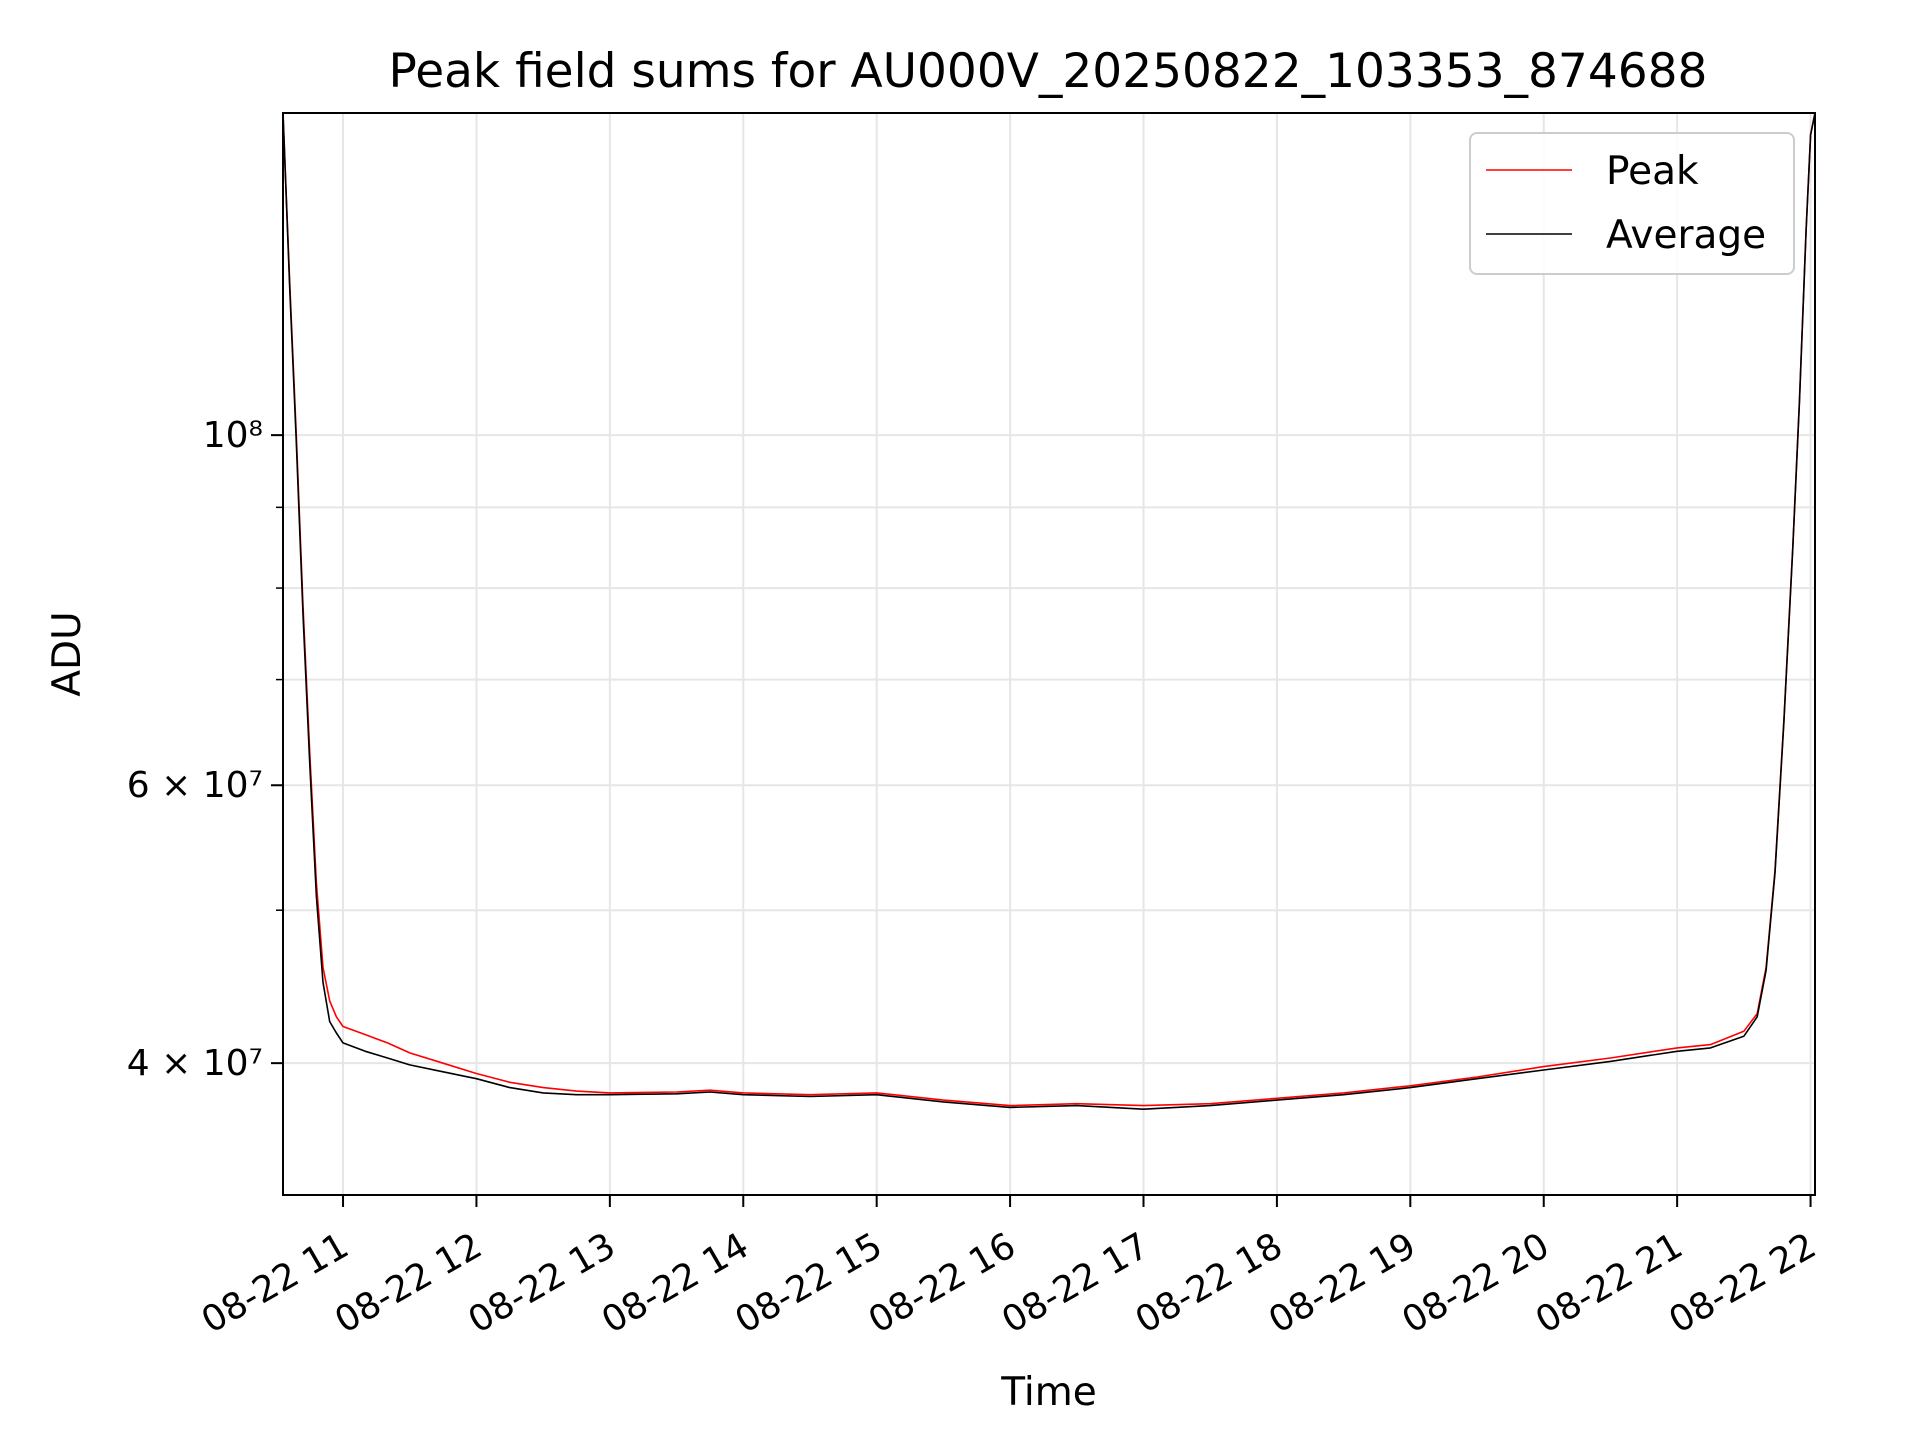  Describe the element at coordinates (205, 749) in the screenshot. I see `y-axis: 4 × 10⁷ 6 × 10⁷ 10⁸` at that location.